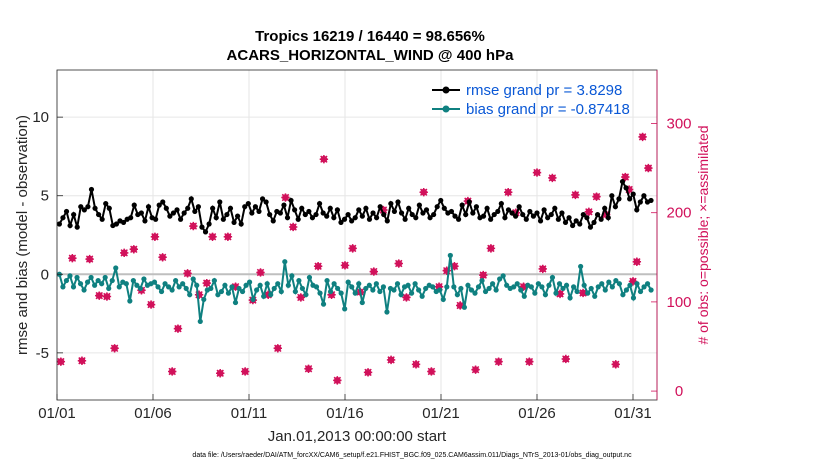 This screenshot has width=830, height=470. I want to click on x-tick-label: 01/06, so click(153, 413).